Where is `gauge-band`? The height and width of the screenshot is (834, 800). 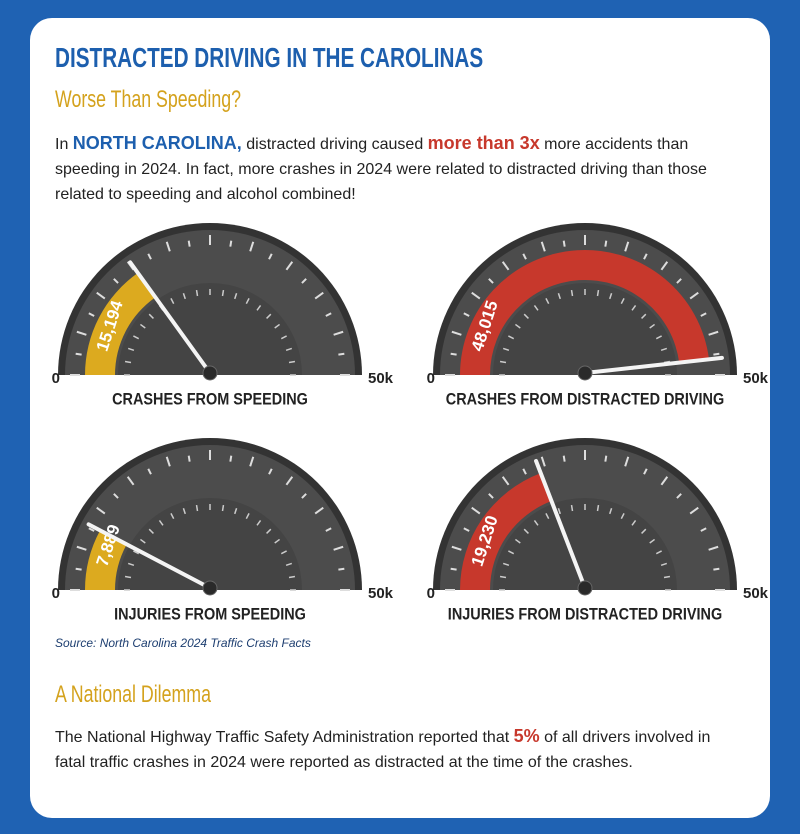
gauge-band is located at coordinates (106, 560).